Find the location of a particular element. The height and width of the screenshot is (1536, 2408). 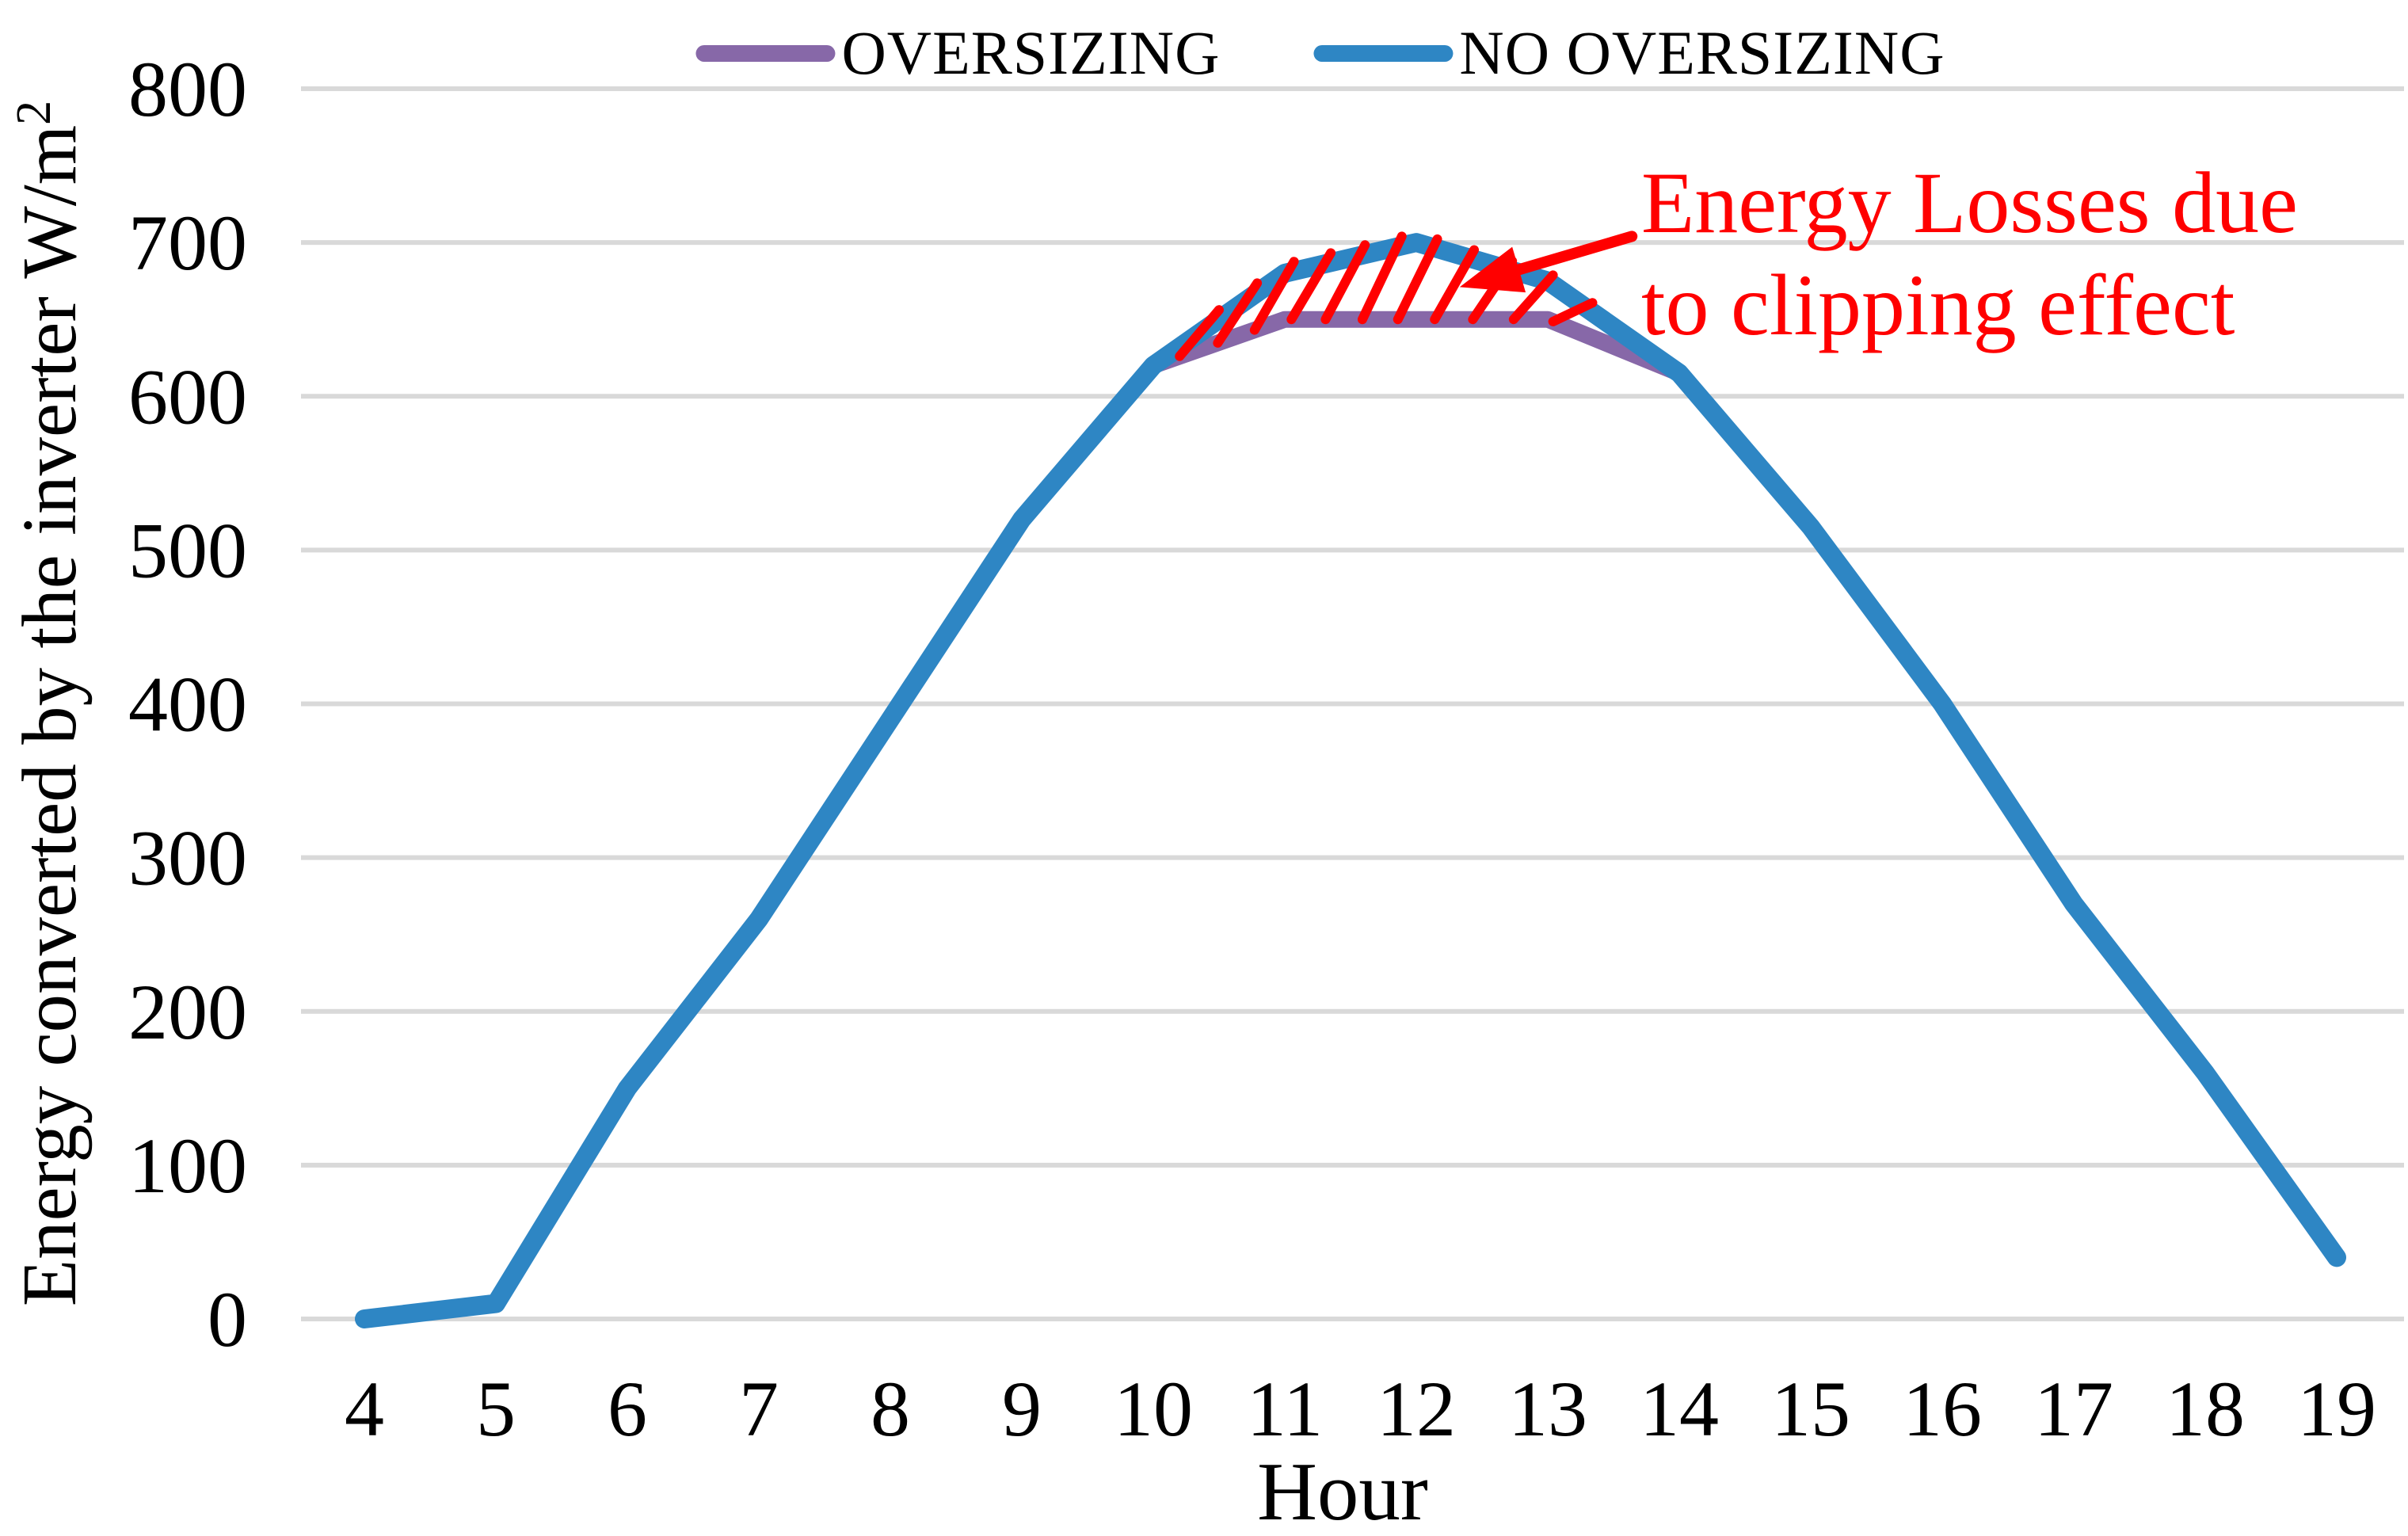

y-tick-label: 700 is located at coordinates (187, 243).